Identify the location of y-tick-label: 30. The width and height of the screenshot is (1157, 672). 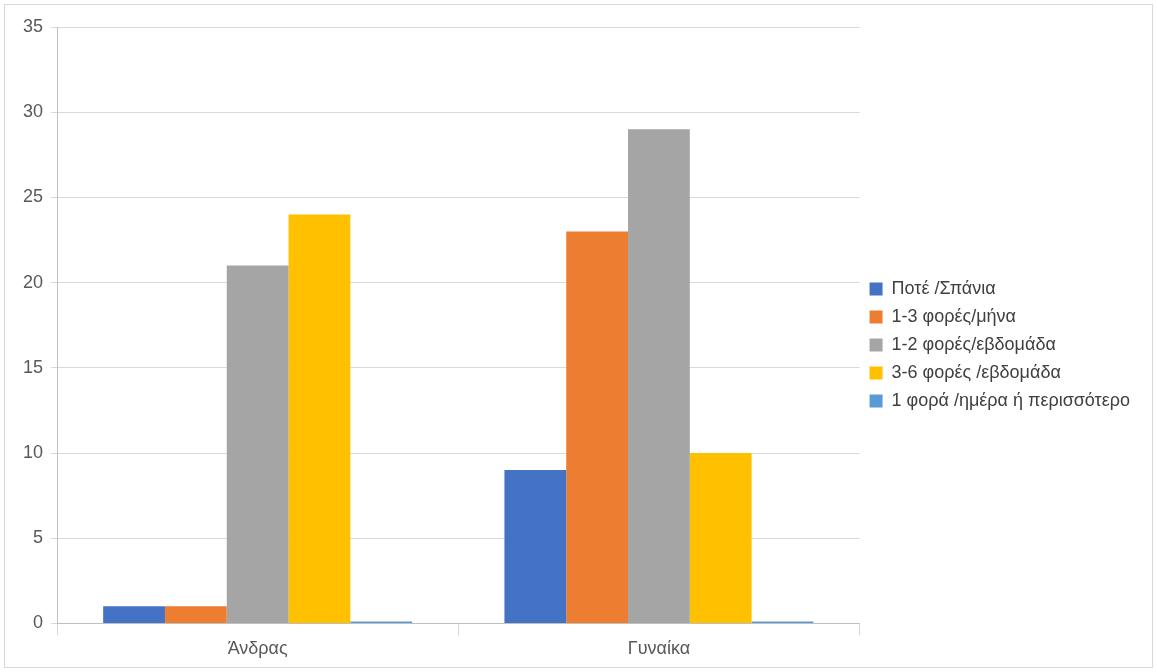
(33, 111).